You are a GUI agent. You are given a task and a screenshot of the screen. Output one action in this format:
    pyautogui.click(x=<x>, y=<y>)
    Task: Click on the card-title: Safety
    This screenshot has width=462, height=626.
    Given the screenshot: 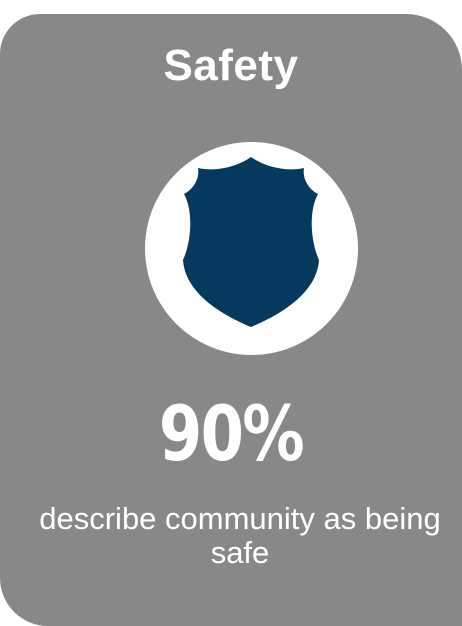 What is the action you would take?
    pyautogui.click(x=231, y=65)
    